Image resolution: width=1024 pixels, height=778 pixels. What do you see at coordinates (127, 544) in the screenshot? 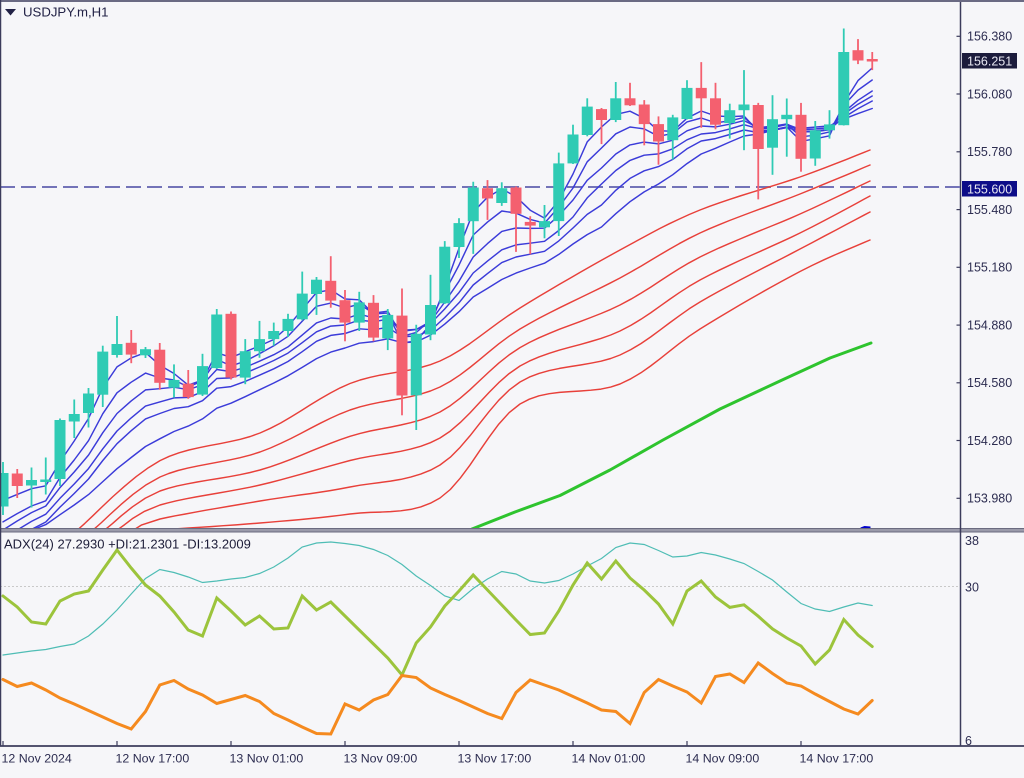
I see `svg-text:ADX(24) 27.2930 +DI:21.2301 -D: ADX(24) 27.2930 +DI:21.2301 -DI:13.2009` at bounding box center [127, 544].